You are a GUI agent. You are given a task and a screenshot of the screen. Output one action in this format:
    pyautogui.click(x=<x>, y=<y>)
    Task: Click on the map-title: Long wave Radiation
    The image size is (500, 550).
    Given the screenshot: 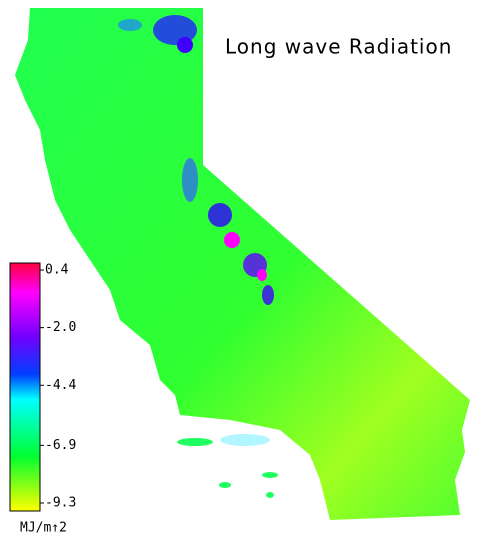 What is the action you would take?
    pyautogui.click(x=338, y=47)
    